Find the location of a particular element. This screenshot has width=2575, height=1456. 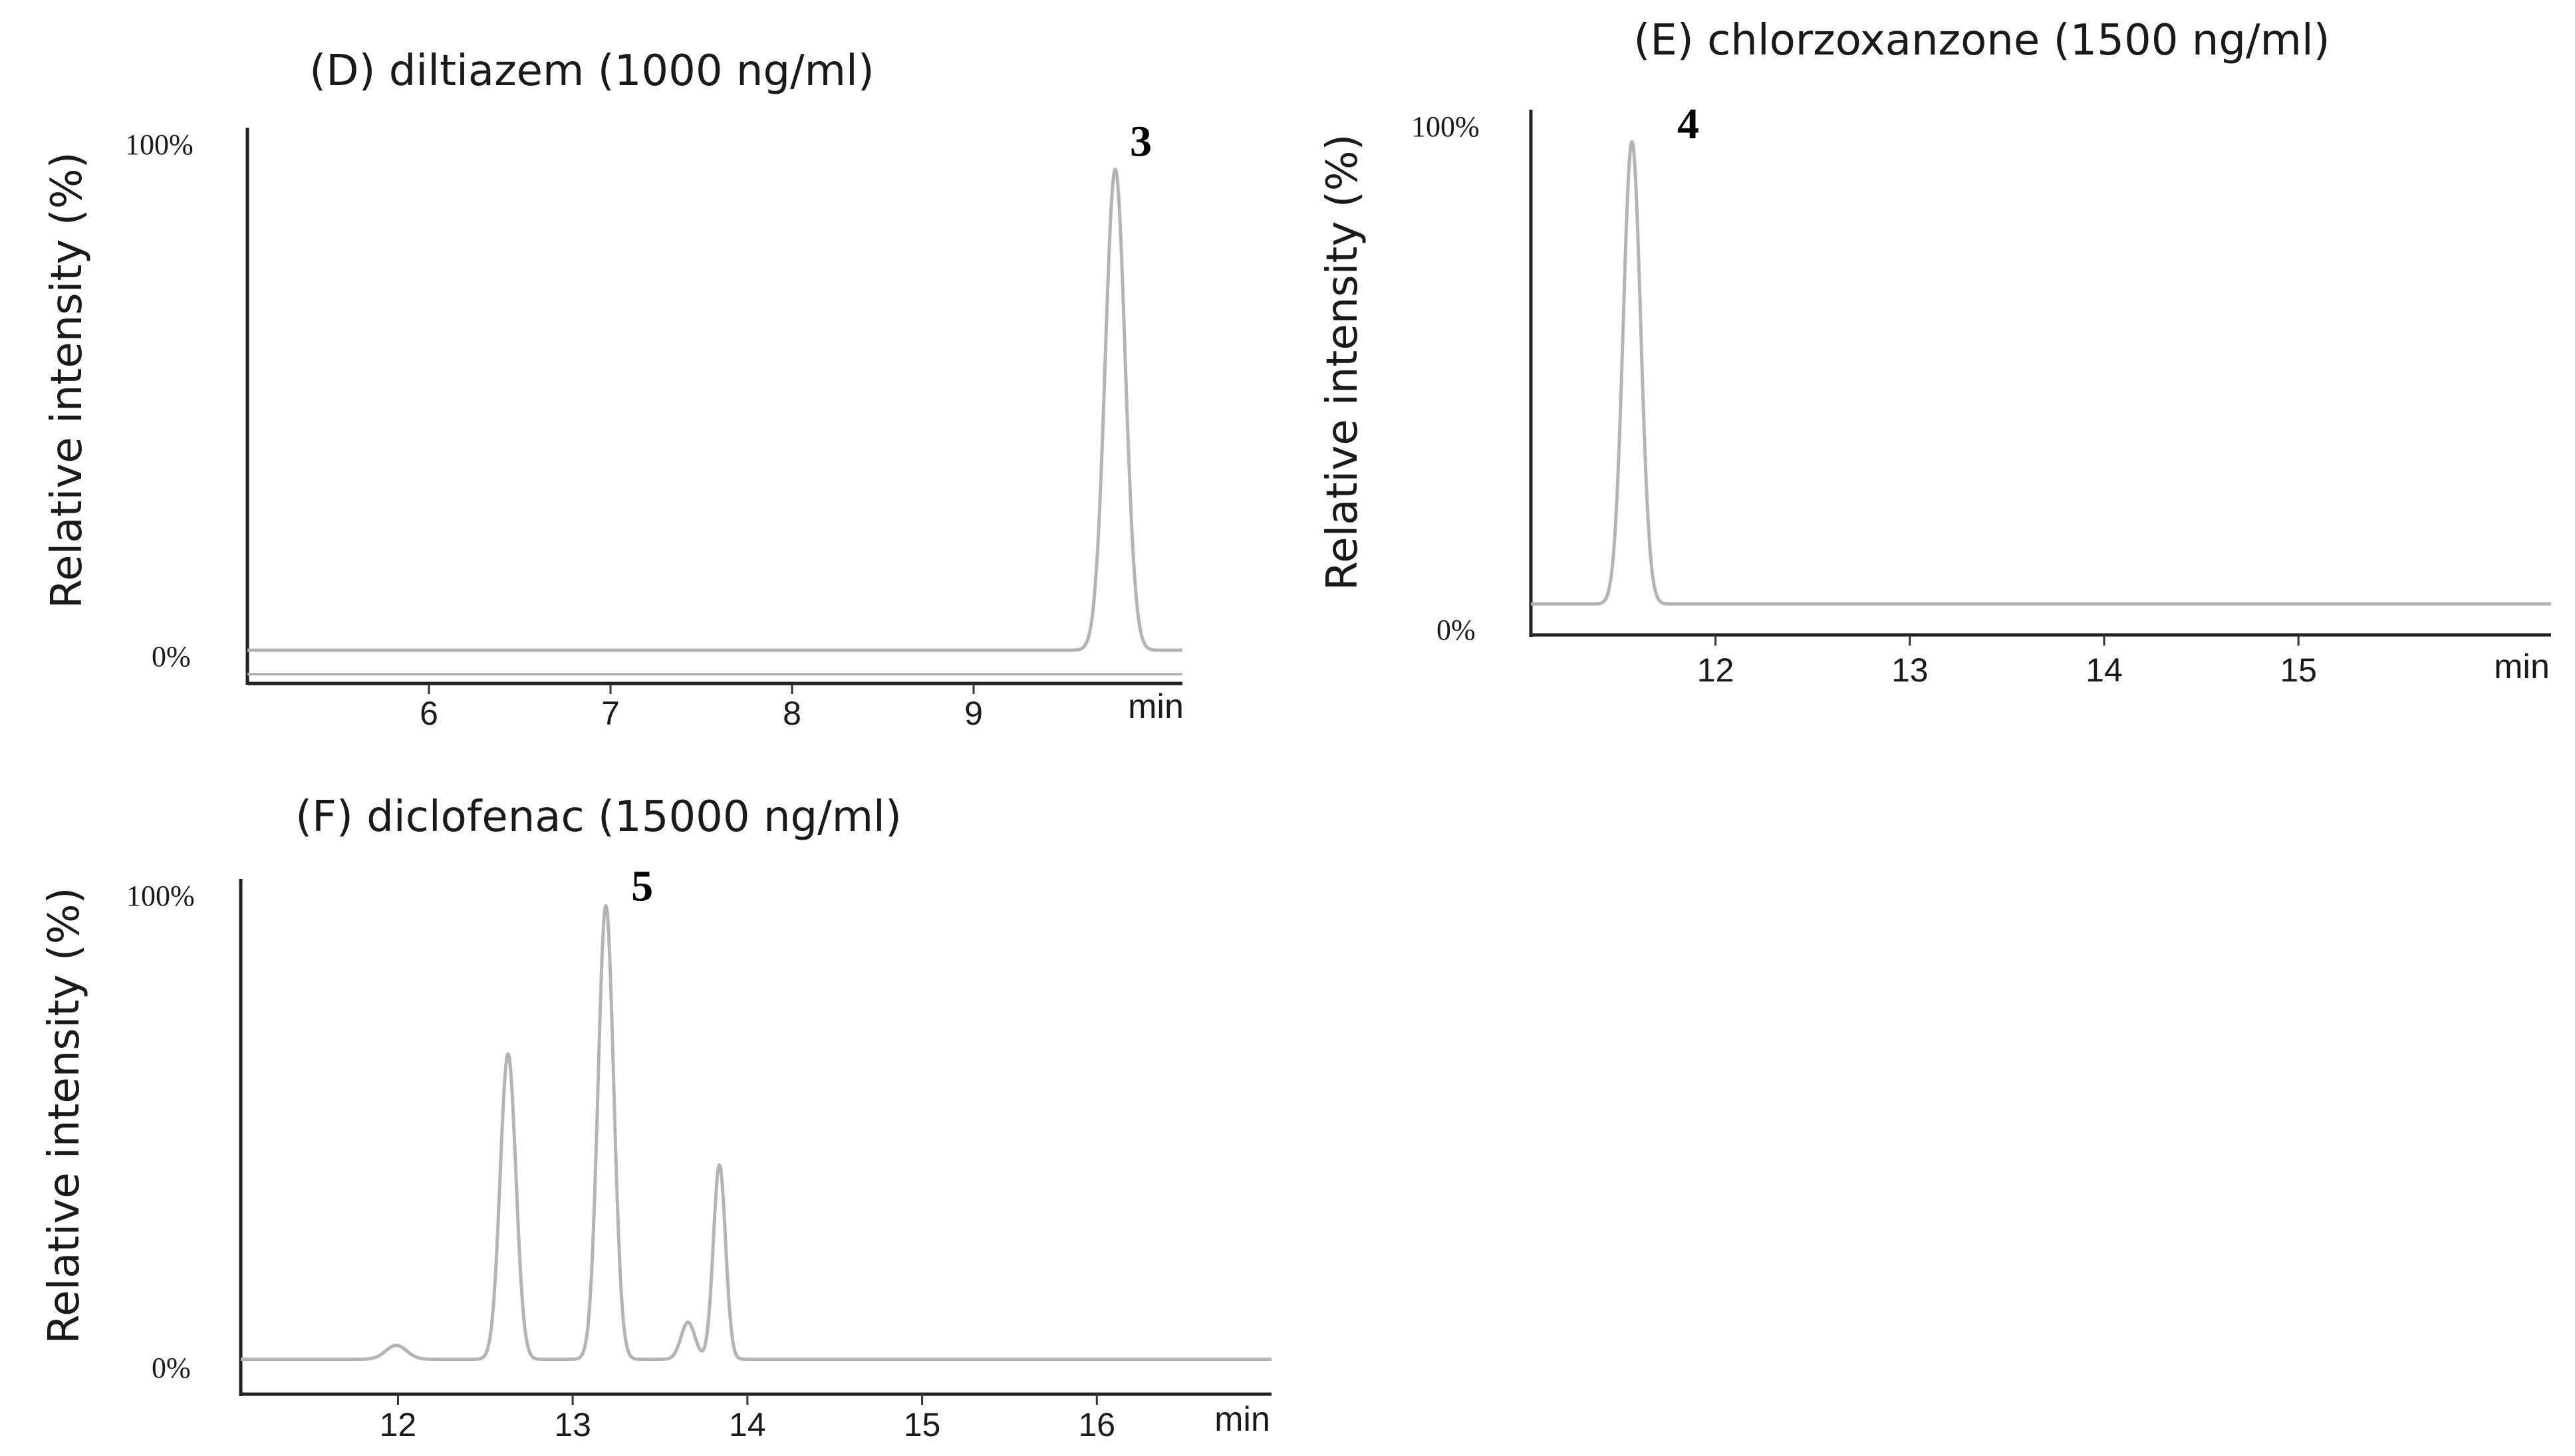

panel-d-trace is located at coordinates (715, 410).